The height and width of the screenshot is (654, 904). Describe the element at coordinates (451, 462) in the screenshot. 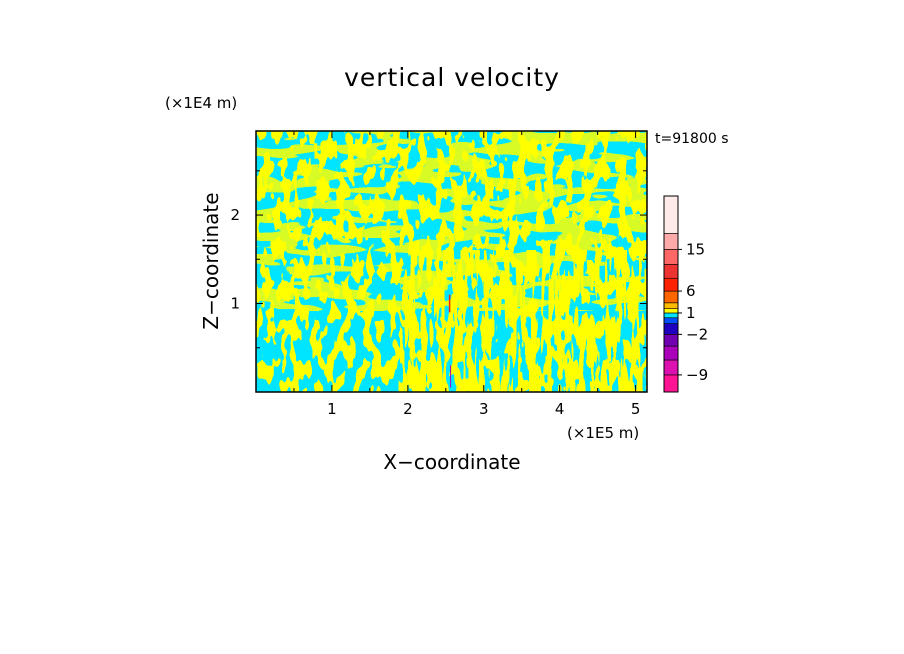

I see `x-axis-title: X−coordinate` at that location.